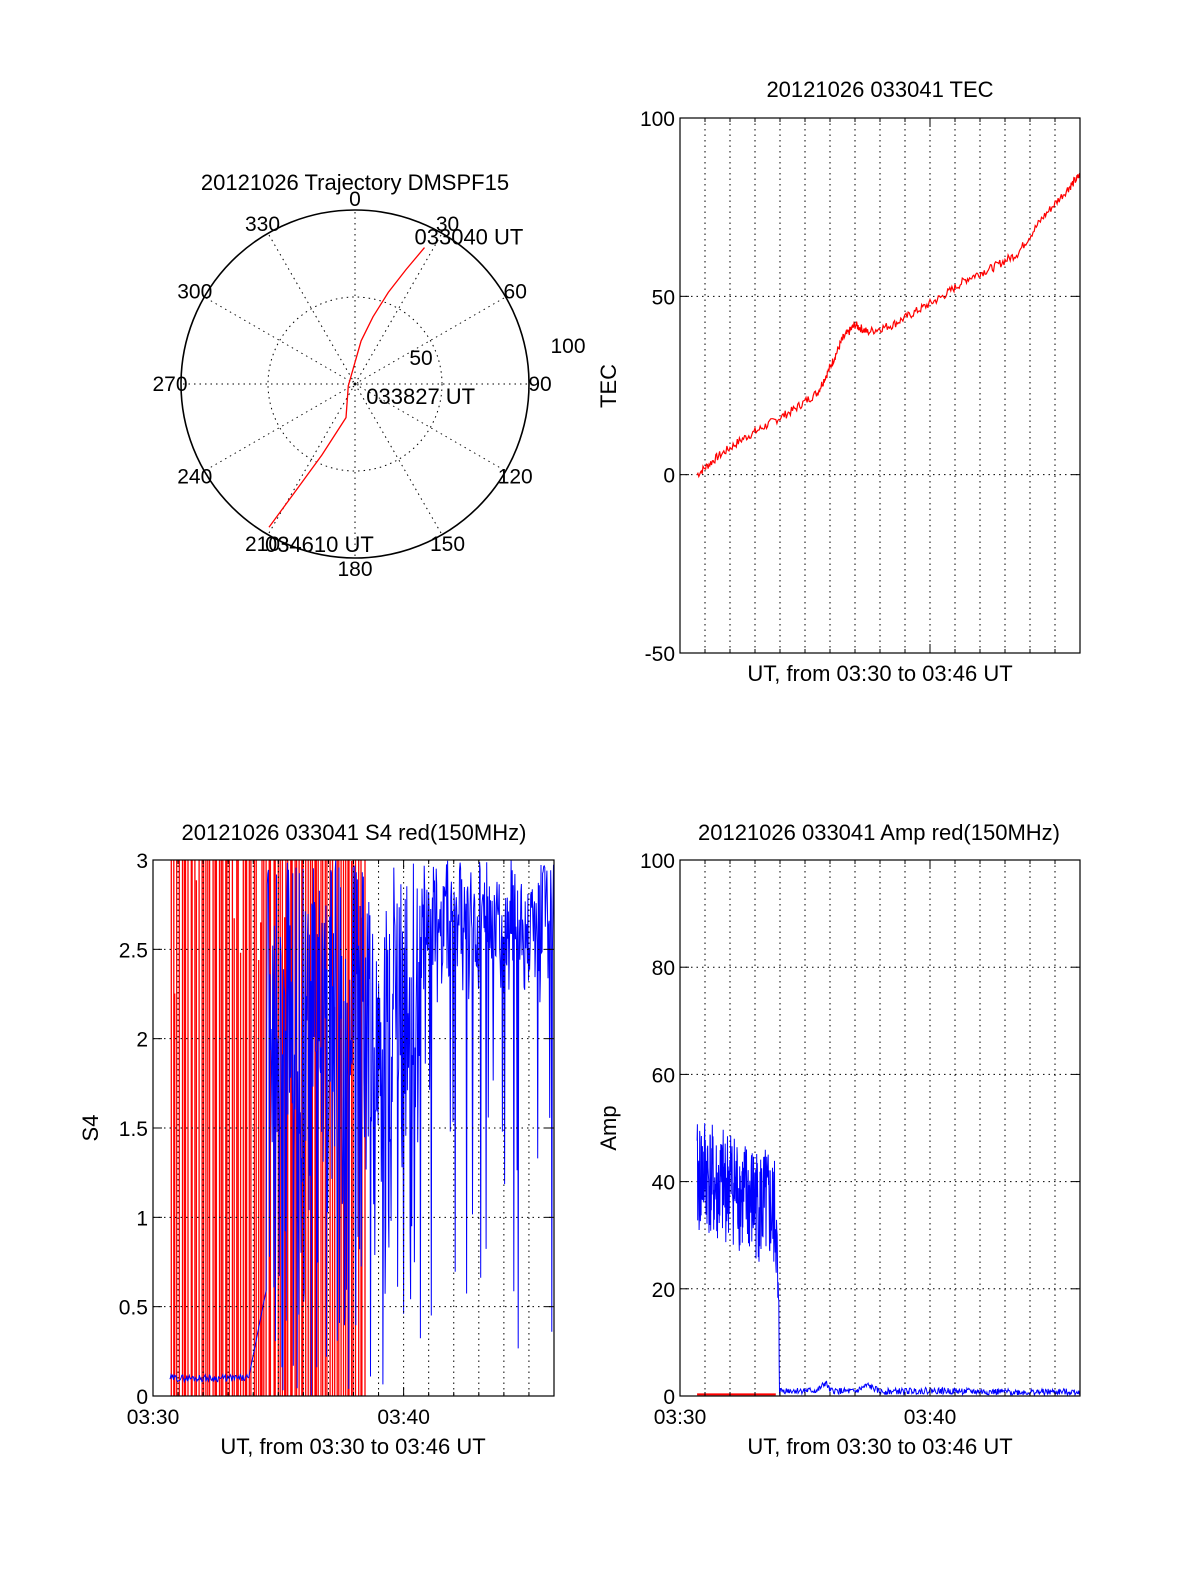  Describe the element at coordinates (90, 1128) in the screenshot. I see `s4-y-label: S4` at that location.